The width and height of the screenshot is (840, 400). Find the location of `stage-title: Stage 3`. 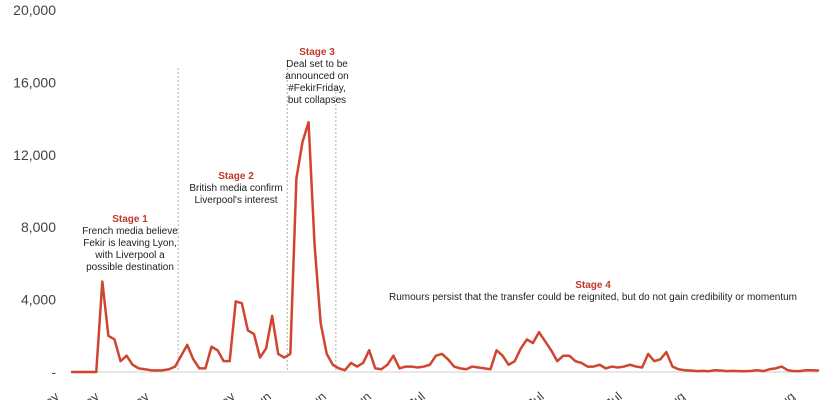

stage-title: Stage 3 is located at coordinates (317, 52).